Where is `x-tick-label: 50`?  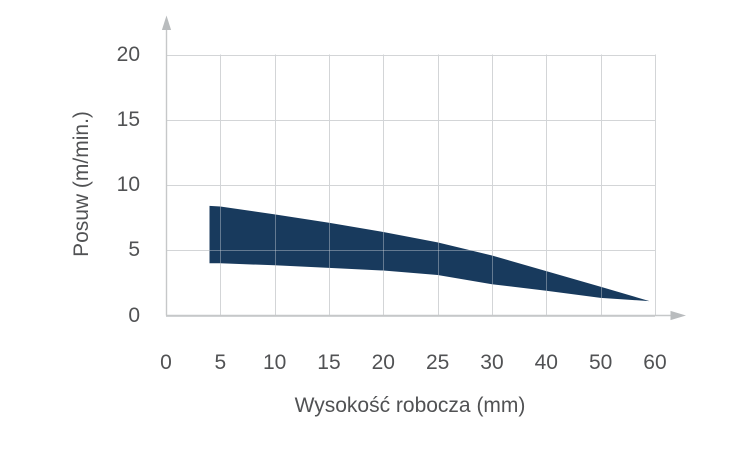 x-tick-label: 50 is located at coordinates (600, 362).